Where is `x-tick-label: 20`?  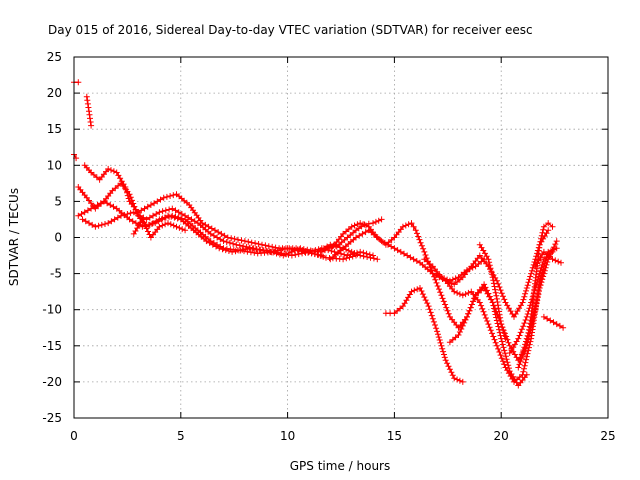 x-tick-label: 20 is located at coordinates (501, 436).